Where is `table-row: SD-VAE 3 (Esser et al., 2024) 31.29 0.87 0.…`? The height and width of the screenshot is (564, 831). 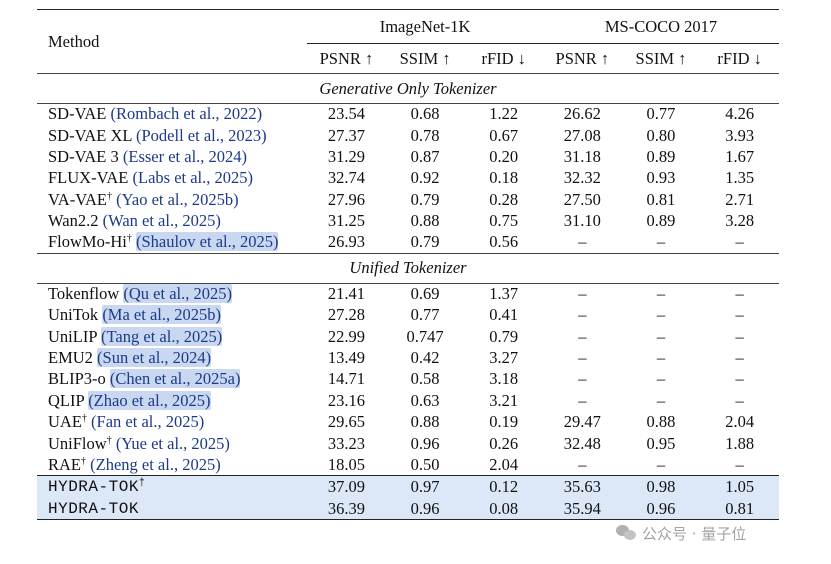
table-row: SD-VAE 3 (Esser et al., 2024) 31.29 0.87 0.… is located at coordinates (408, 156).